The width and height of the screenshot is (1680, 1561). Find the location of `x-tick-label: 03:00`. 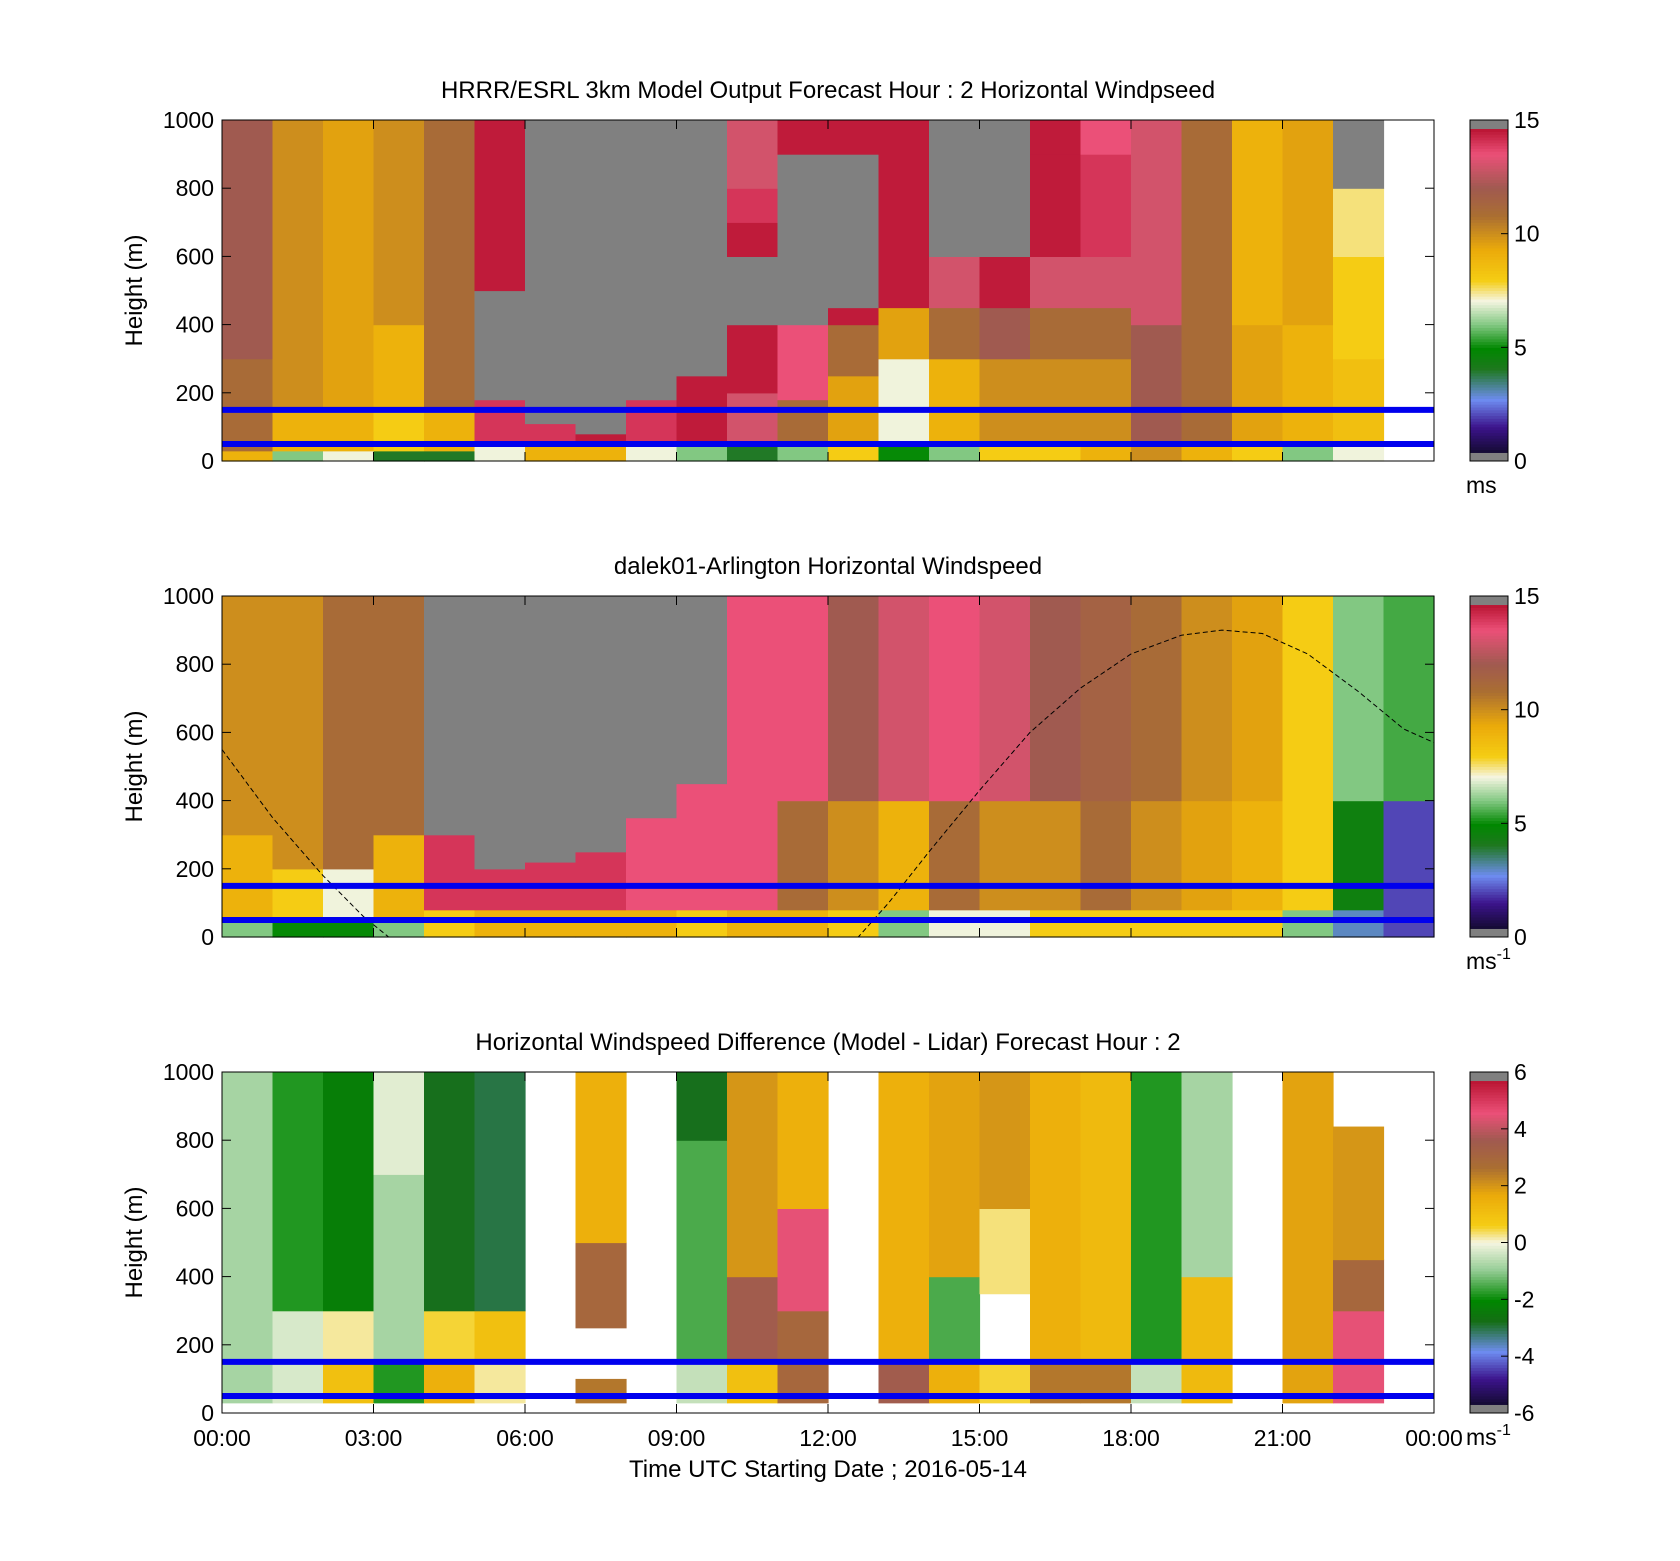

x-tick-label: 03:00 is located at coordinates (374, 1438).